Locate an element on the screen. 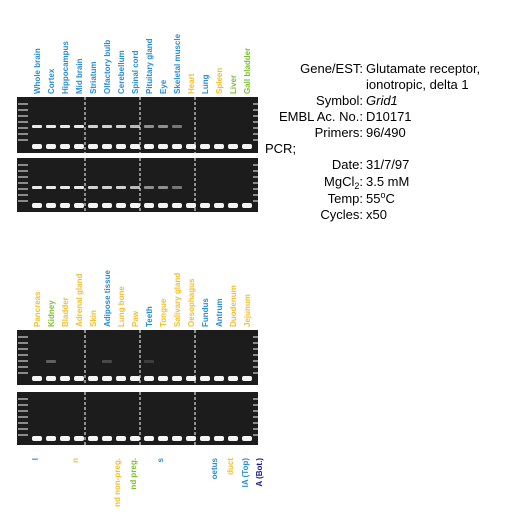 Image resolution: width=512 pixels, height=512 pixels. lane-label: nd preg. is located at coordinates (133, 474).